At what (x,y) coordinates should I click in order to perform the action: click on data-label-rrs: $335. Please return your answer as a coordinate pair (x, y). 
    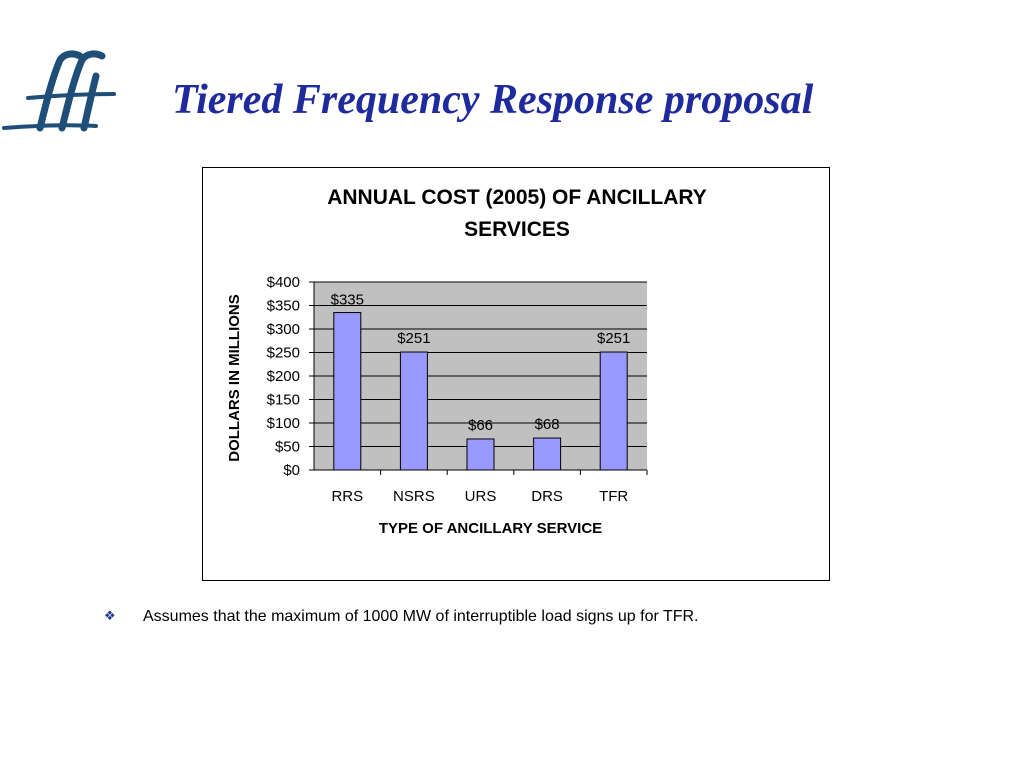
    Looking at the image, I should click on (347, 300).